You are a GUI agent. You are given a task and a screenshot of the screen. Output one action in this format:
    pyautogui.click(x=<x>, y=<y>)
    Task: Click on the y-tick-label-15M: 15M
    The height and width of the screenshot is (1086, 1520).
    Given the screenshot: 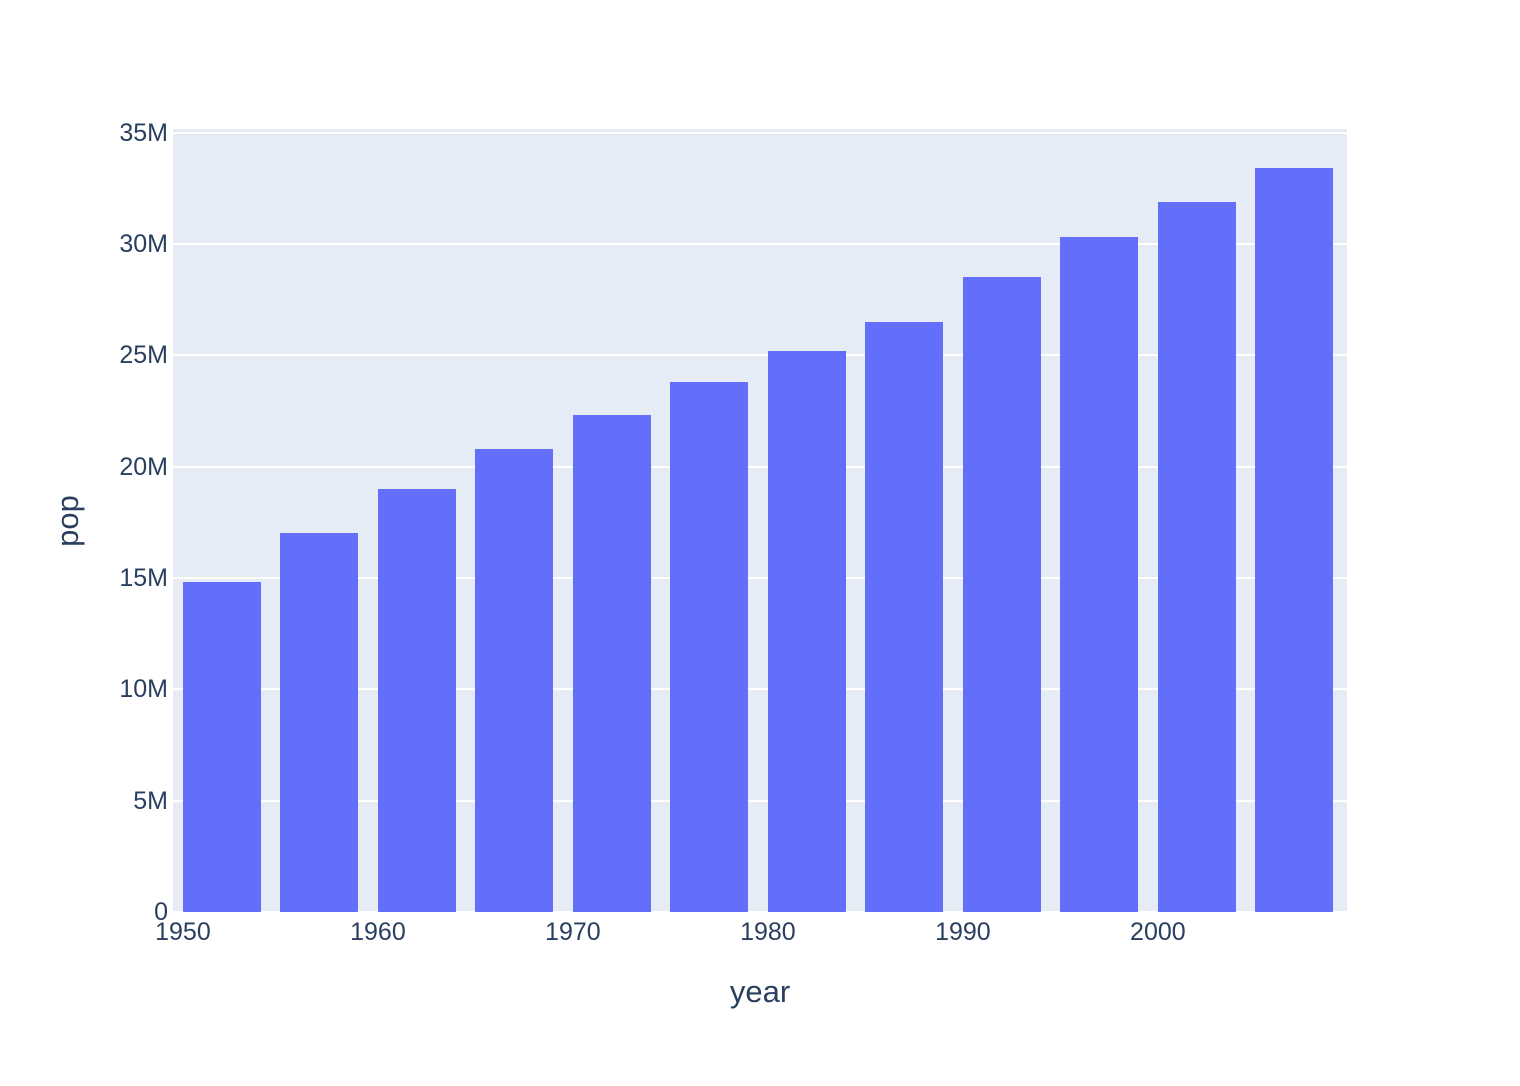 What is the action you would take?
    pyautogui.click(x=143, y=577)
    